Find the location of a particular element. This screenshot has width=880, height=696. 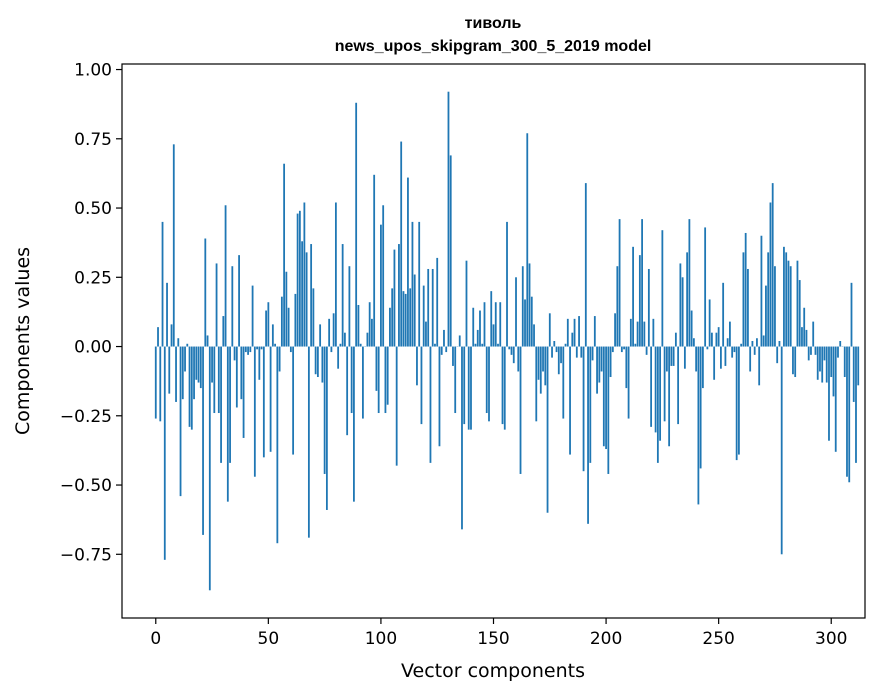

y-axis-ticks: −0.75 −0.50 −0.25 0.00 0.25 0.50 0.75 1.00 is located at coordinates (91, 313).